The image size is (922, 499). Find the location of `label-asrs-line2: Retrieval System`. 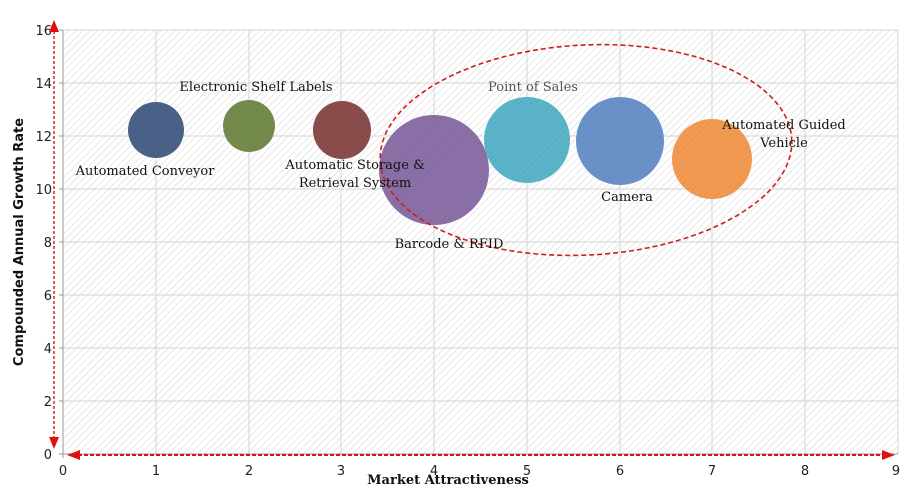

label-asrs-line2: Retrieval System is located at coordinates (355, 183).